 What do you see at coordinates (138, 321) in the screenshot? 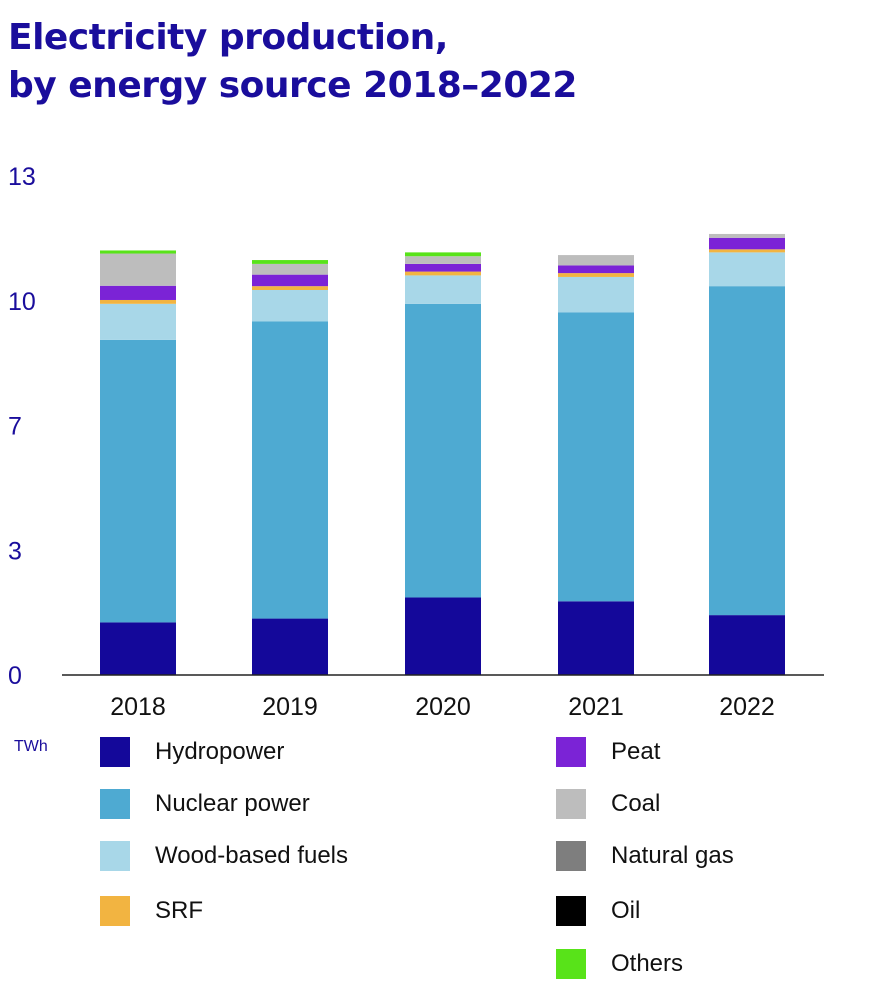
I see `bar-segment-wood-based-fuels-2018` at bounding box center [138, 321].